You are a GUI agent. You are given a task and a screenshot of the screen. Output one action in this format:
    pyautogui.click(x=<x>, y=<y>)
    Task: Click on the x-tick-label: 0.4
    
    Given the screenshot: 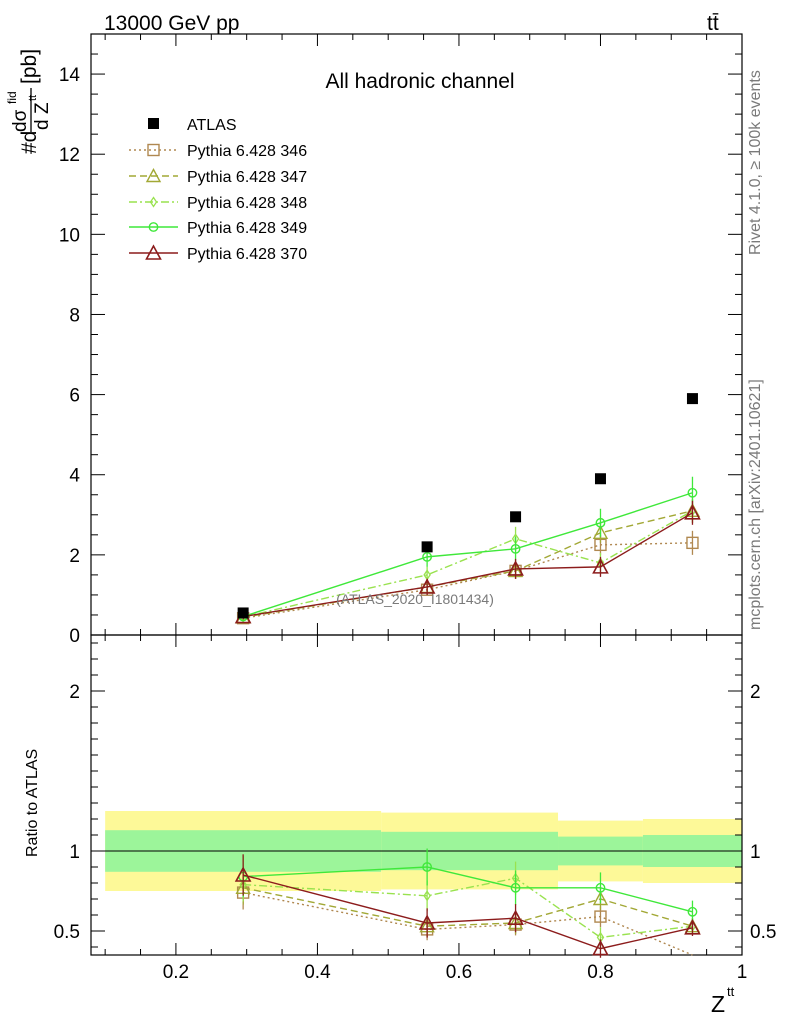 What is the action you would take?
    pyautogui.click(x=317, y=972)
    